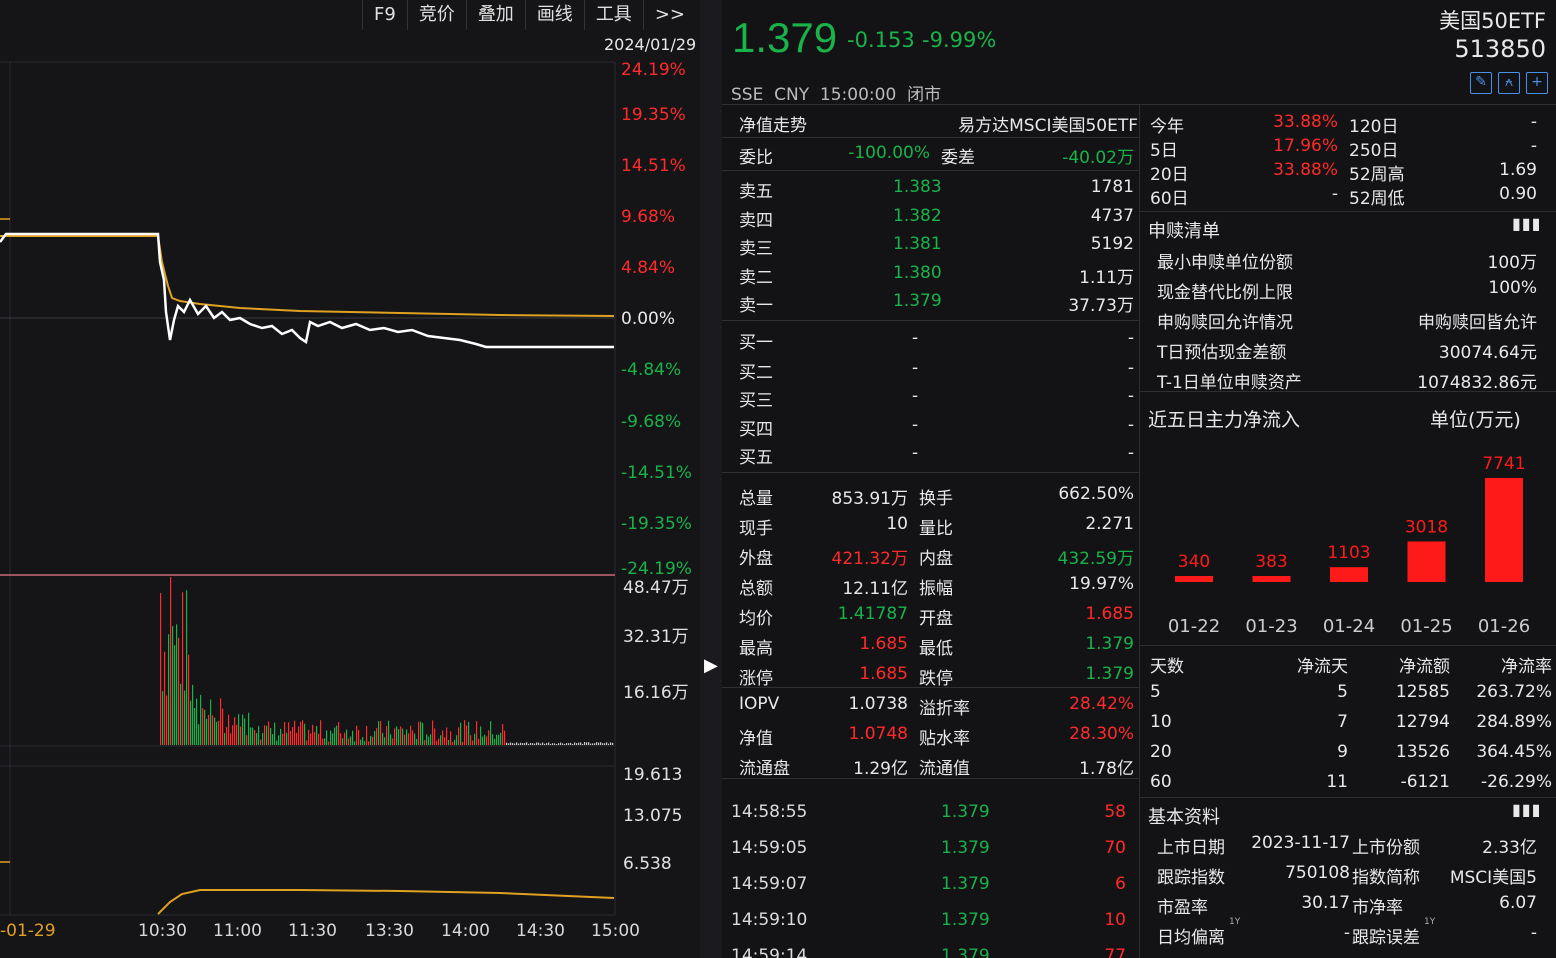  I want to click on tick-price: 1.379, so click(965, 812).